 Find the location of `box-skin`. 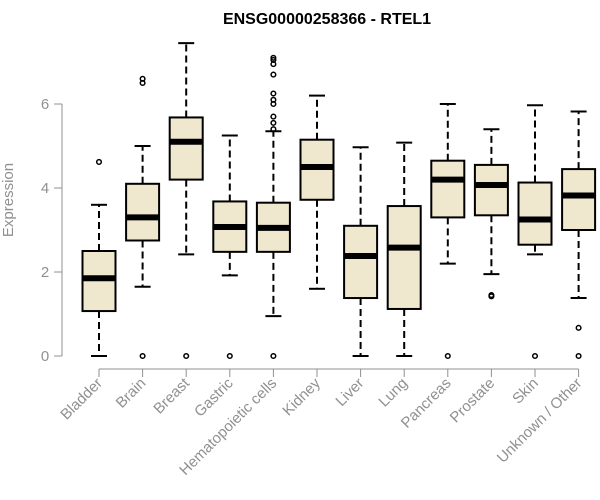

box-skin is located at coordinates (535, 232).